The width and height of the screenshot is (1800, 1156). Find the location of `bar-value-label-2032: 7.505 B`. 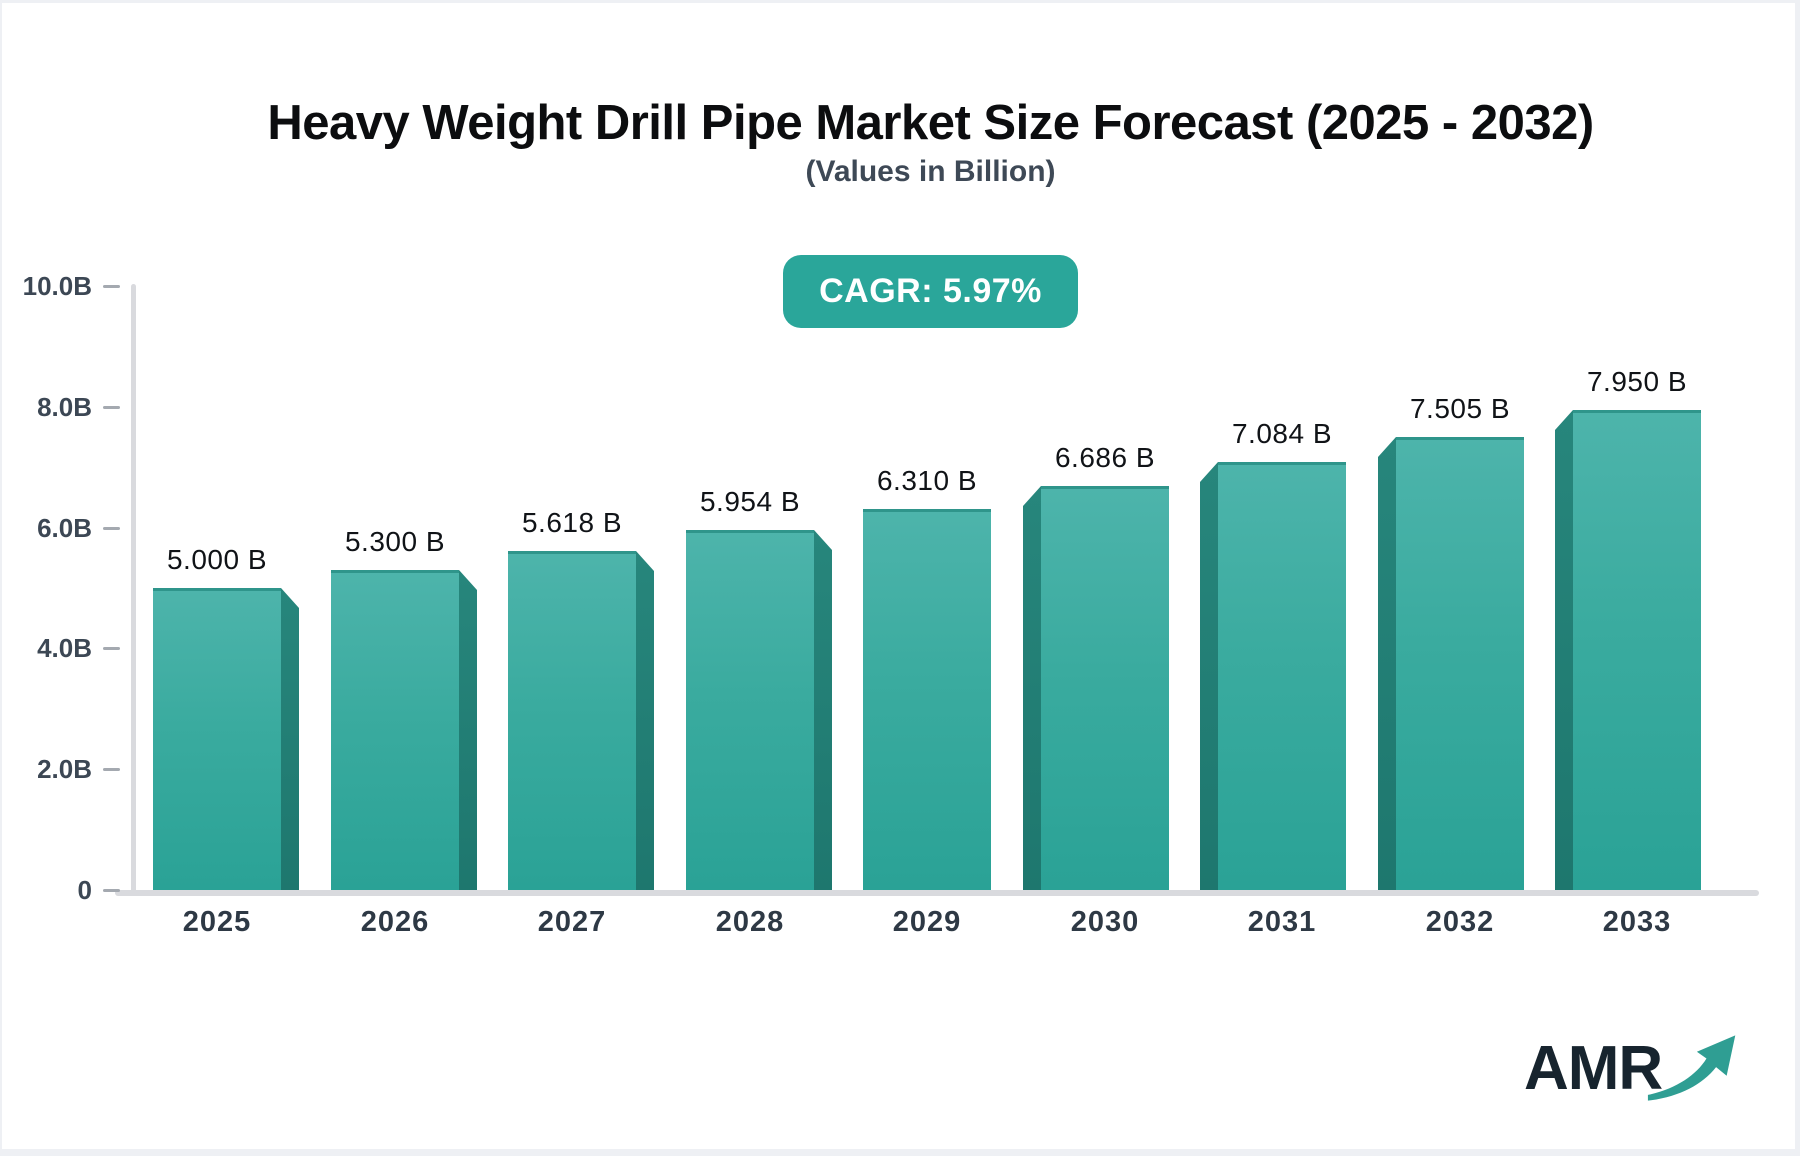

bar-value-label-2032: 7.505 B is located at coordinates (1460, 408).